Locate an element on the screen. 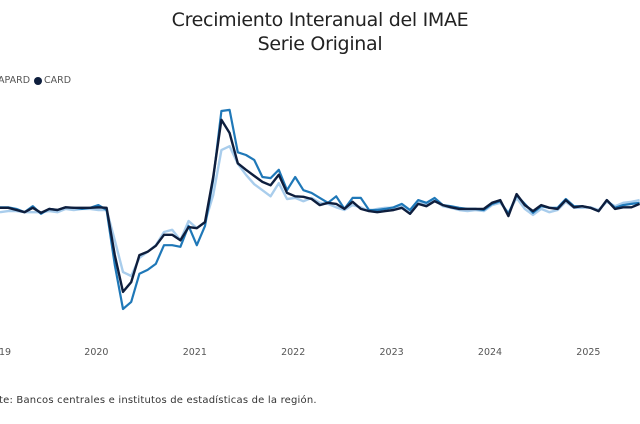 The width and height of the screenshot is (640, 424). legend-label-card: CARD is located at coordinates (58, 80).